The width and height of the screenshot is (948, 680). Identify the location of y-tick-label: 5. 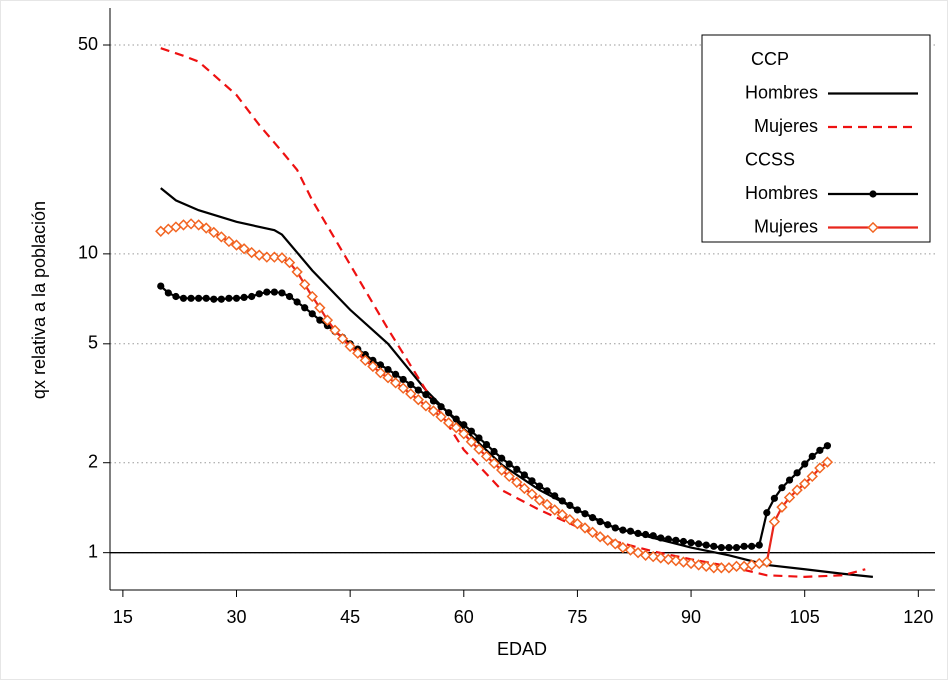
(93, 343).